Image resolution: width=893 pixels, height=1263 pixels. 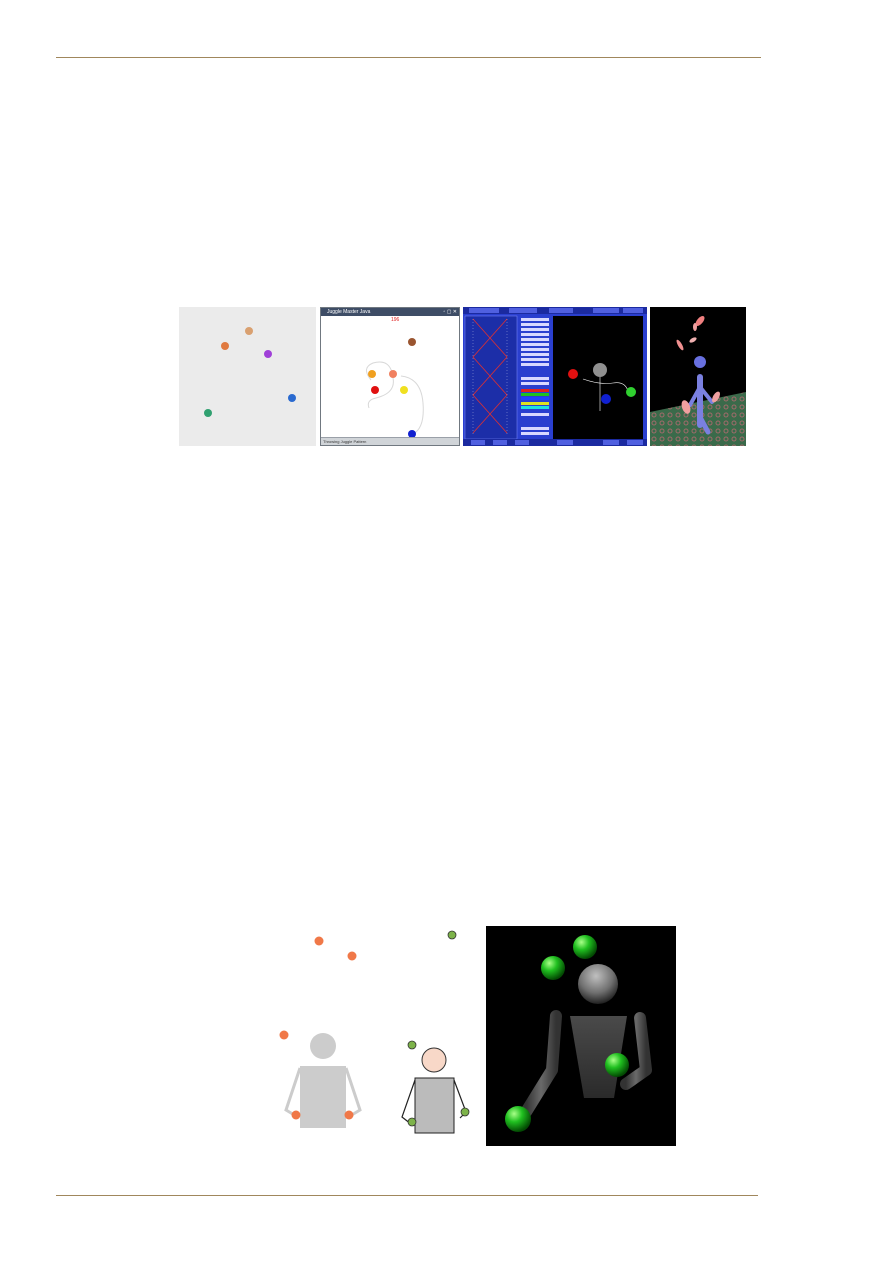 I want to click on simulator-panel-plain, so click(x=247, y=376).